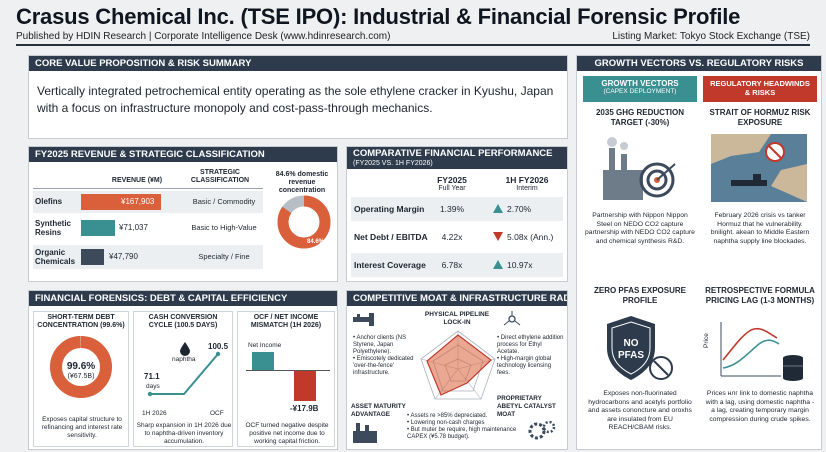  I want to click on core-value-heading: CORE VALUE PROPOSITION & RISK SUMMARY, so click(298, 63).